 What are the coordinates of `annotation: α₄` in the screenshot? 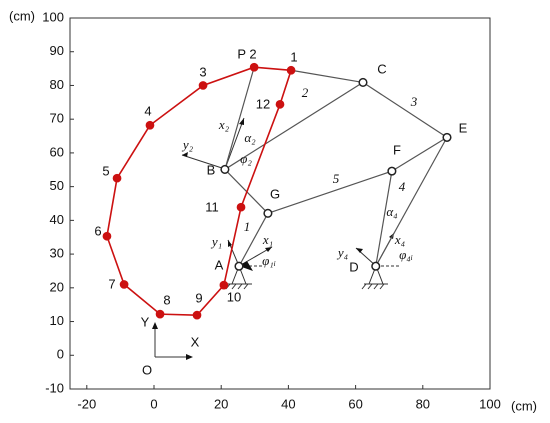 It's located at (392, 211).